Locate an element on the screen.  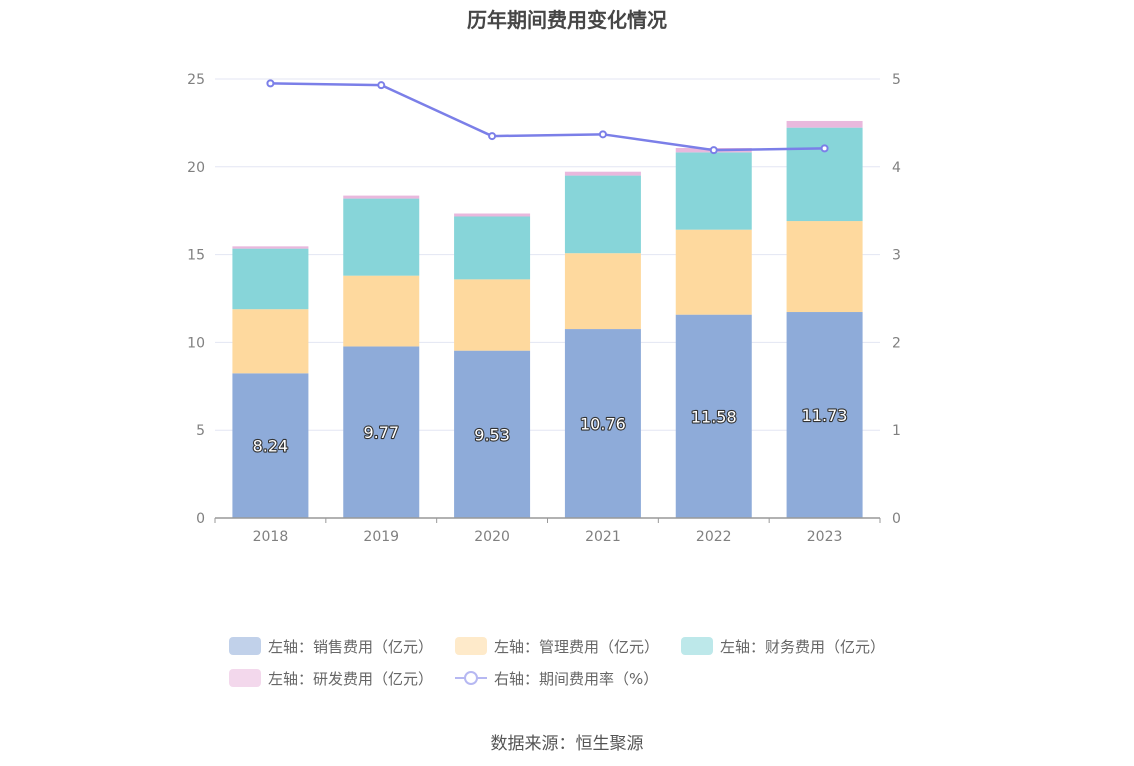
legend-item-rnd: 左轴：研发费用（亿元） is located at coordinates (331, 678).